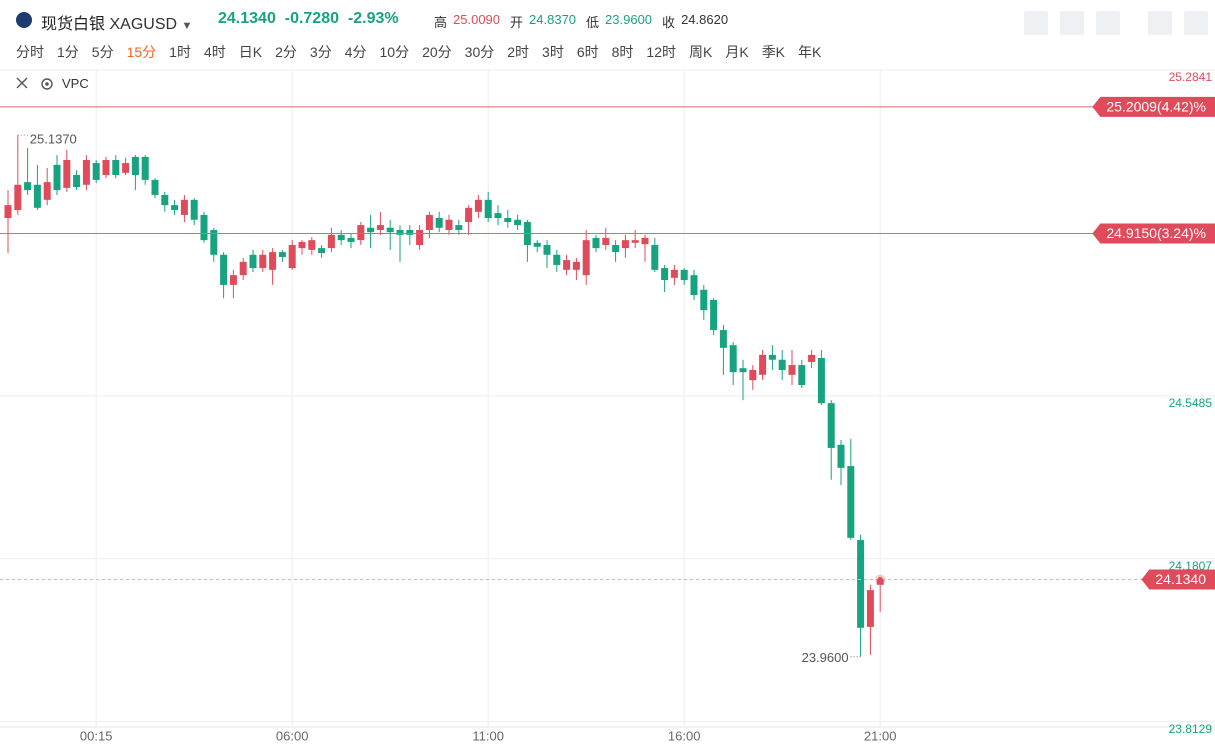 The width and height of the screenshot is (1215, 751). I want to click on symbol: 现货白银 XAGUSD ▼, so click(117, 24).